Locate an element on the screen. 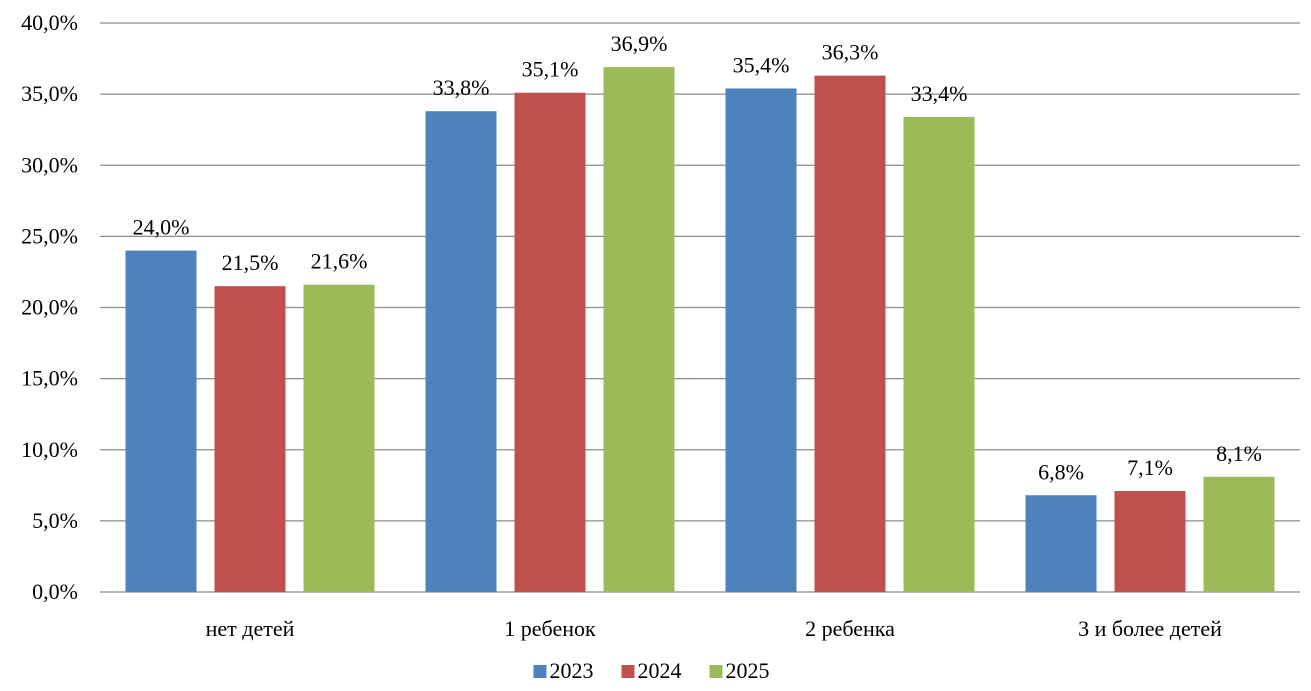 This screenshot has height=691, width=1311. category-label: 3 и более детей is located at coordinates (1150, 628).